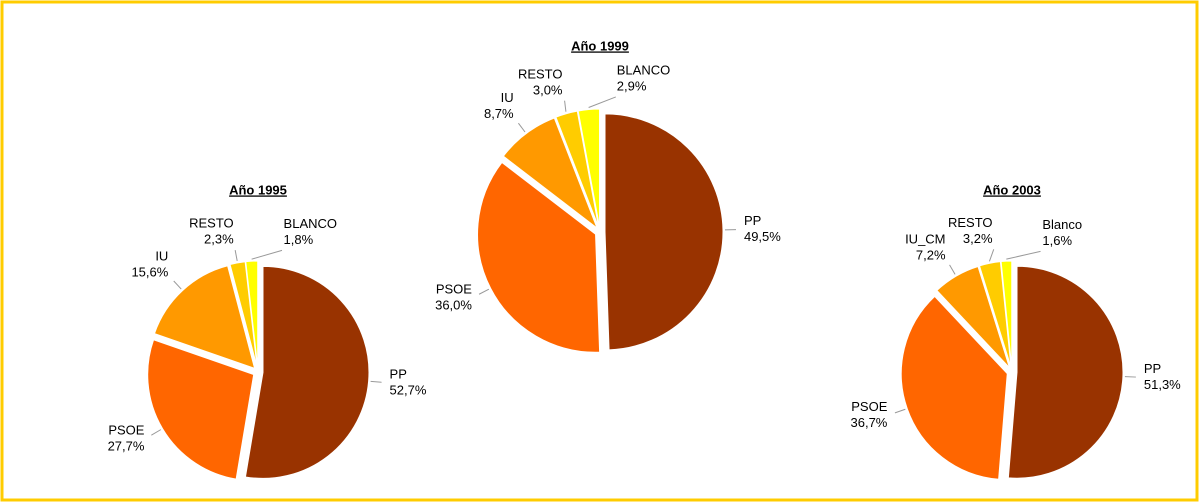 This screenshot has height=502, width=1199. I want to click on slice-value: 7,2%, so click(931, 254).